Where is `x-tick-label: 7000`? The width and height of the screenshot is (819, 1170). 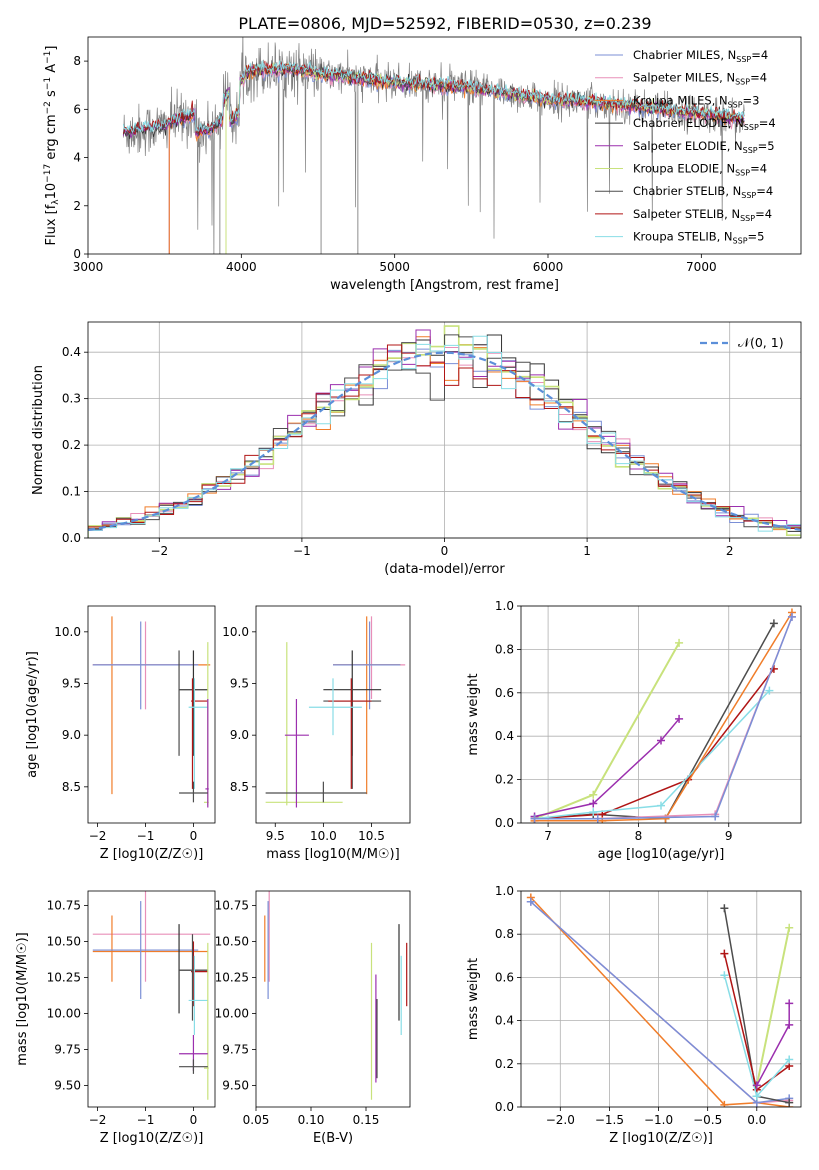 x-tick-label: 7000 is located at coordinates (701, 267).